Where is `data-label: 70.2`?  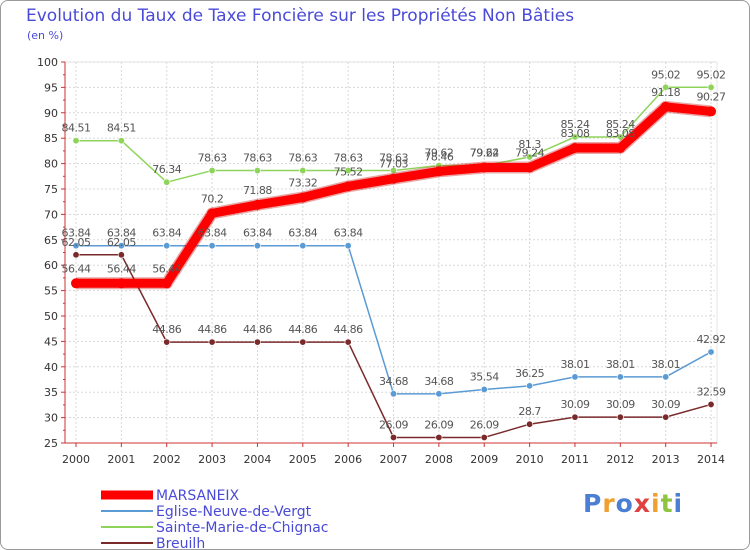
data-label: 70.2 is located at coordinates (212, 198).